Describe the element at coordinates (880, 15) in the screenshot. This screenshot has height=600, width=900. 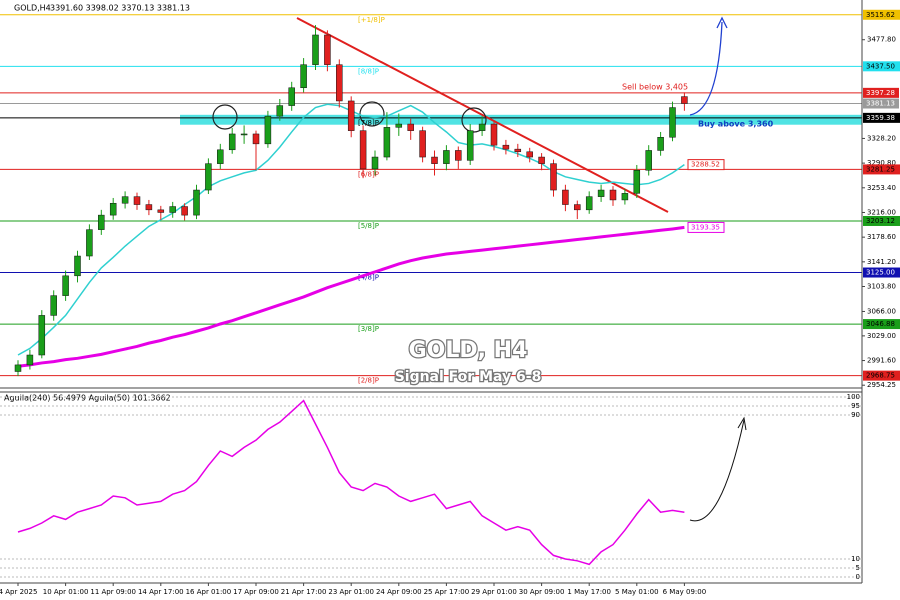
I see `price-box-label: 3515.62` at that location.